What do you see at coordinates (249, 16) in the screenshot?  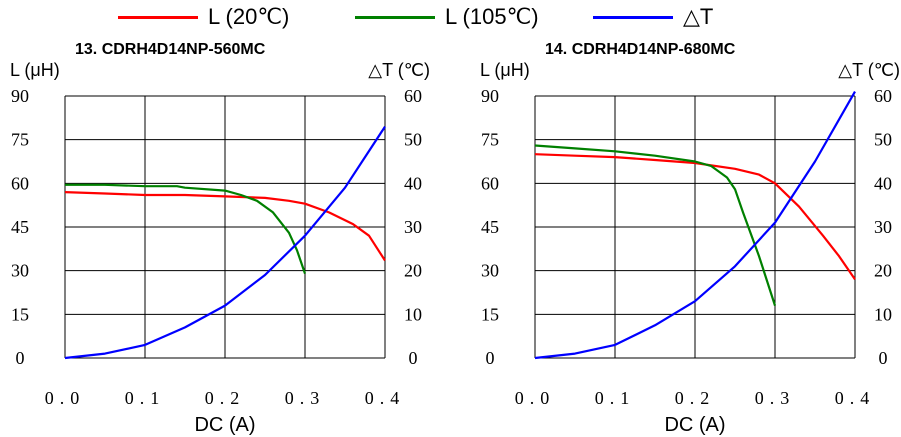 I see `legend-label: L (20℃)` at bounding box center [249, 16].